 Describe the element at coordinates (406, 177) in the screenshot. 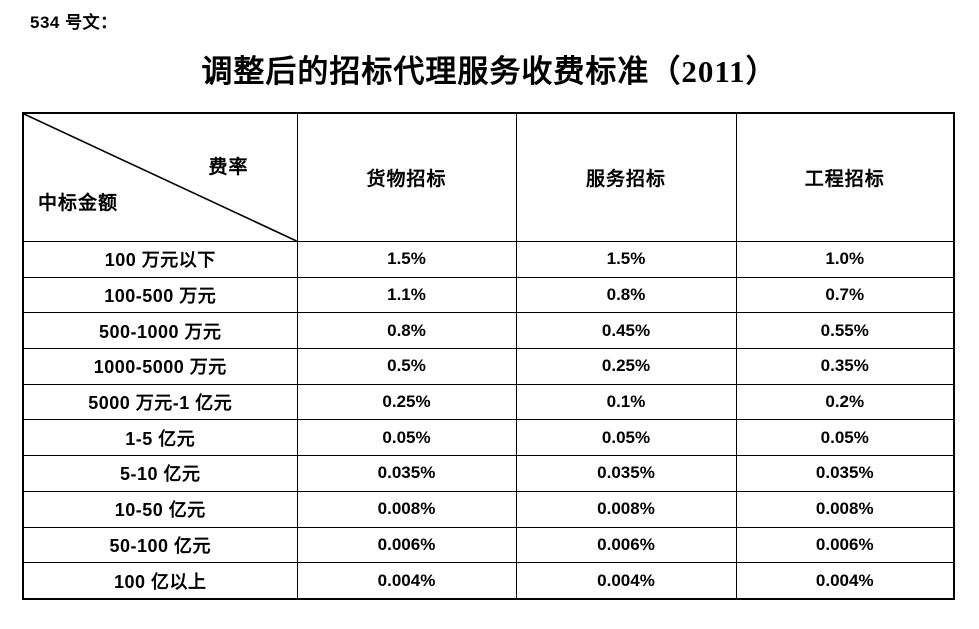

I see `column-header-goods-bidding: 货物招标` at that location.